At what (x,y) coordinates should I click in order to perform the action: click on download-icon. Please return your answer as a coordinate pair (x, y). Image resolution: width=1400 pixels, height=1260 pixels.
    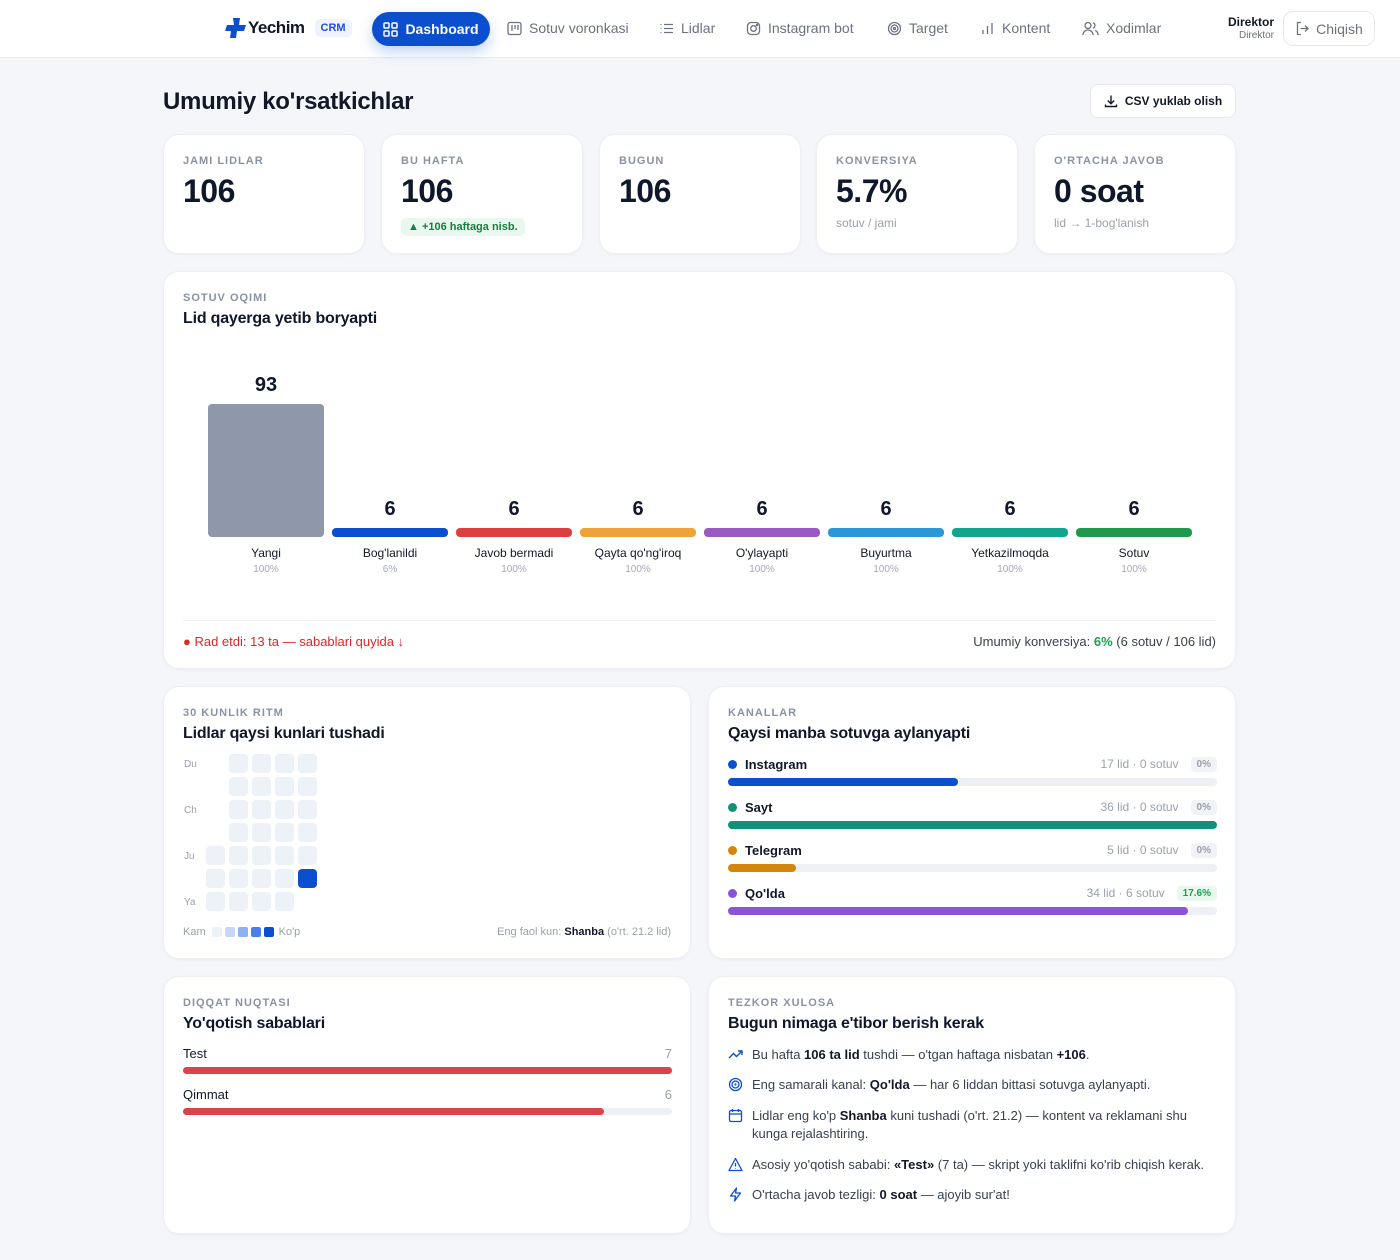
    Looking at the image, I should click on (1111, 101).